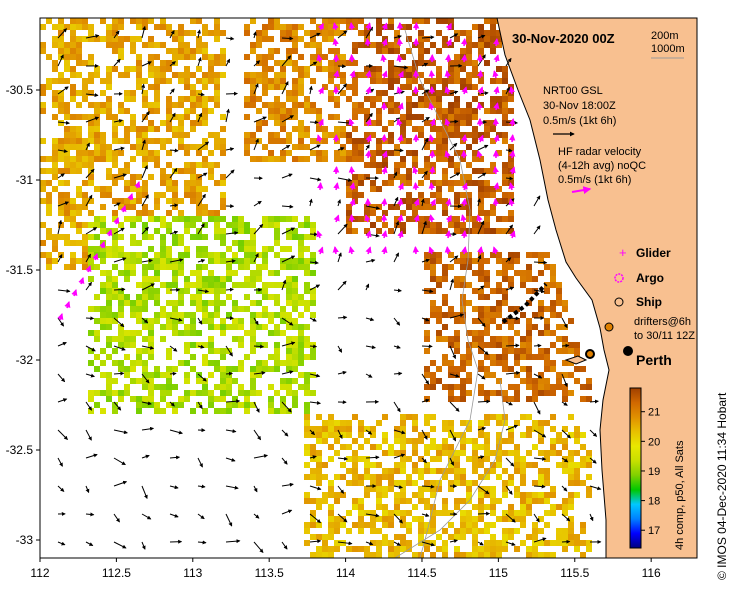 The height and width of the screenshot is (592, 739). I want to click on hf-legend-line2: (4-12h avg) noQC, so click(602, 166).